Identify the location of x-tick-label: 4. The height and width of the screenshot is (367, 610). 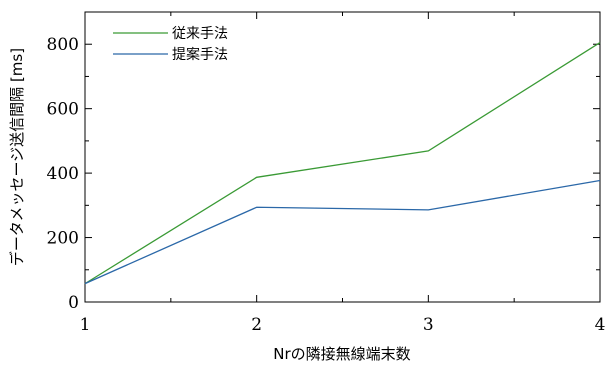
(600, 325).